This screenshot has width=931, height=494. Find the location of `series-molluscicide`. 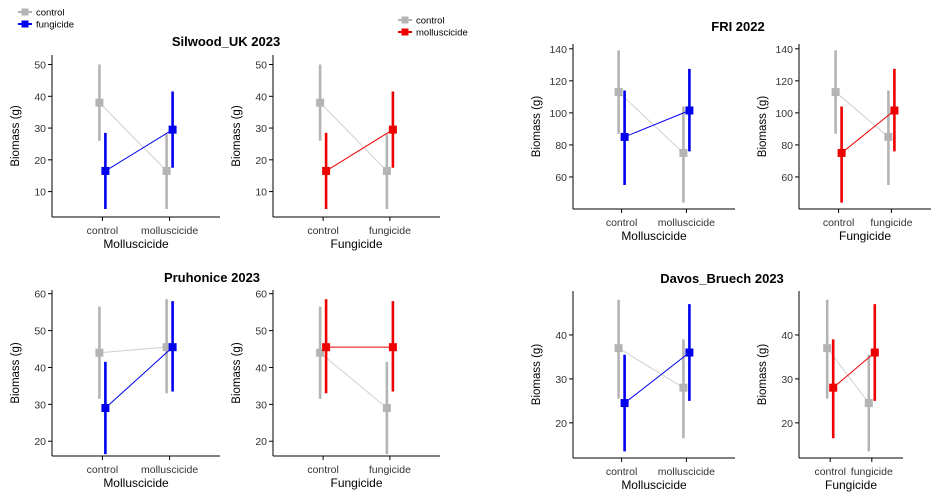

series-molluscicide is located at coordinates (854, 371).